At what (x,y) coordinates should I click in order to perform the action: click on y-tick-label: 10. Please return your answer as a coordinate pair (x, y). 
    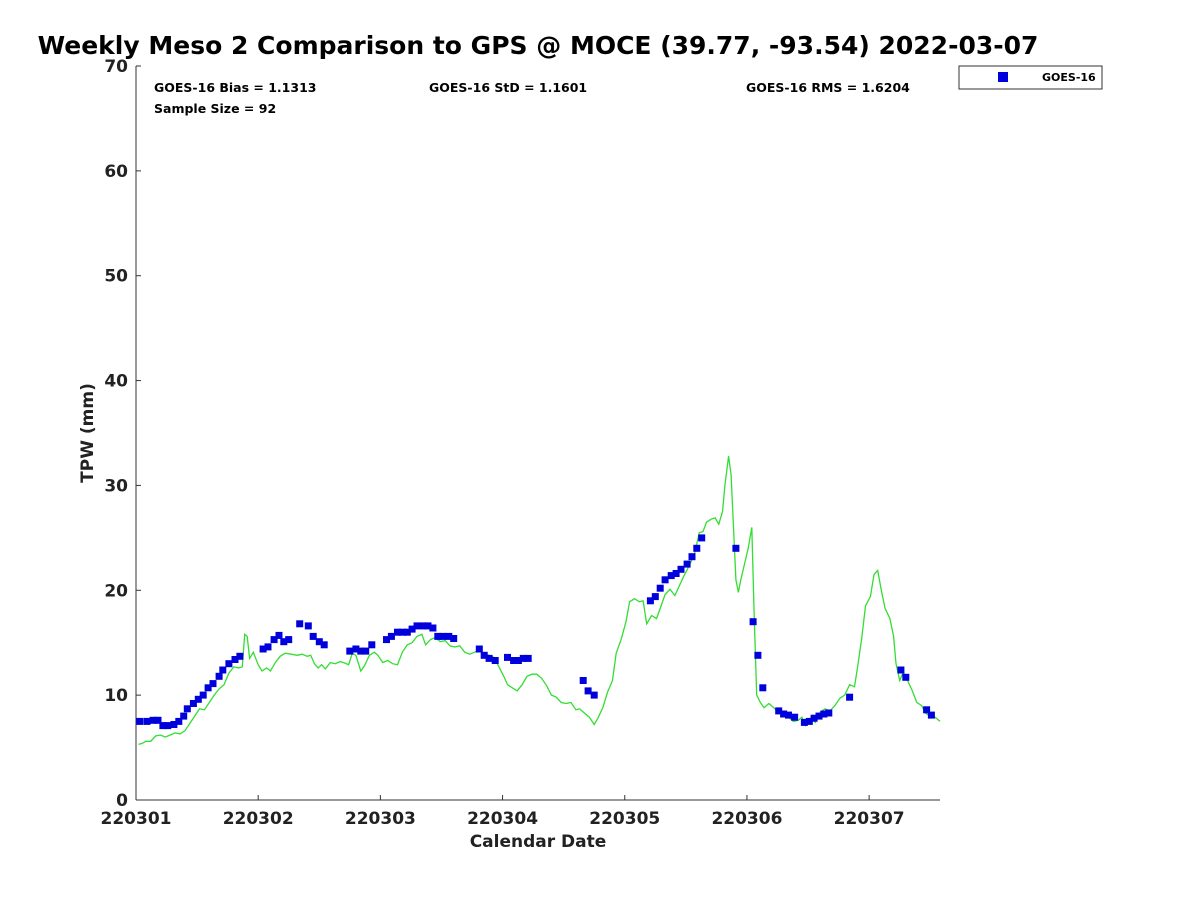
    Looking at the image, I should click on (116, 696).